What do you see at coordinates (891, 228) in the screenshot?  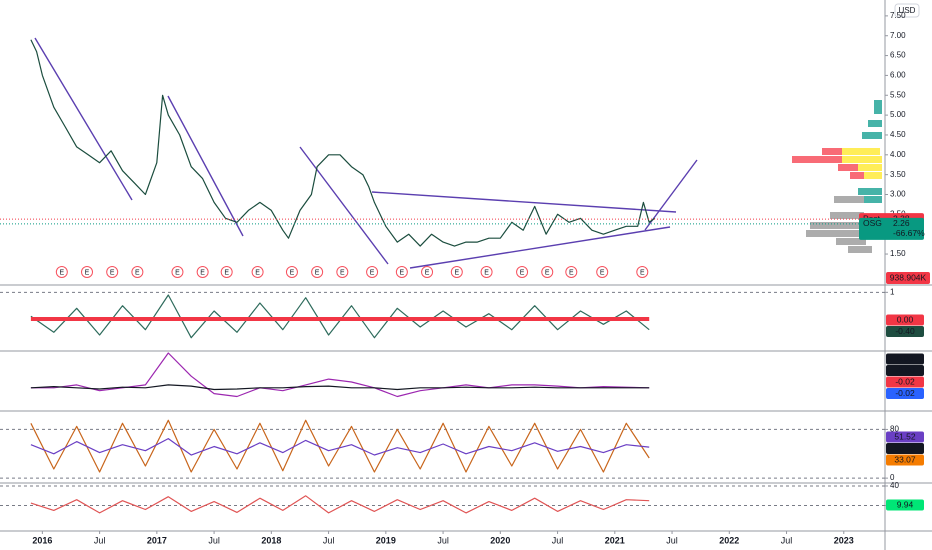 I see `price-badge` at bounding box center [891, 228].